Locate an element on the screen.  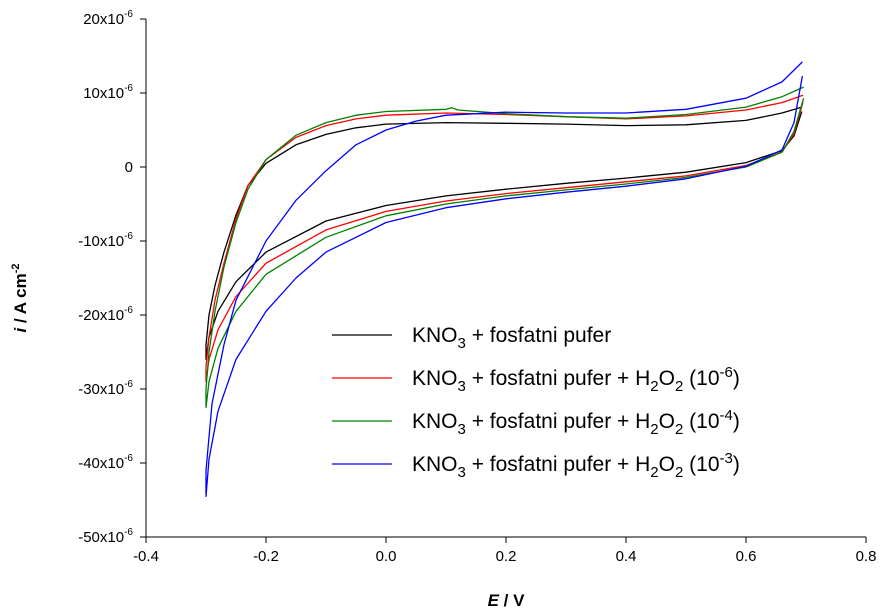
y-tick-label: -40x10⁻⁶ is located at coordinates (105, 462).